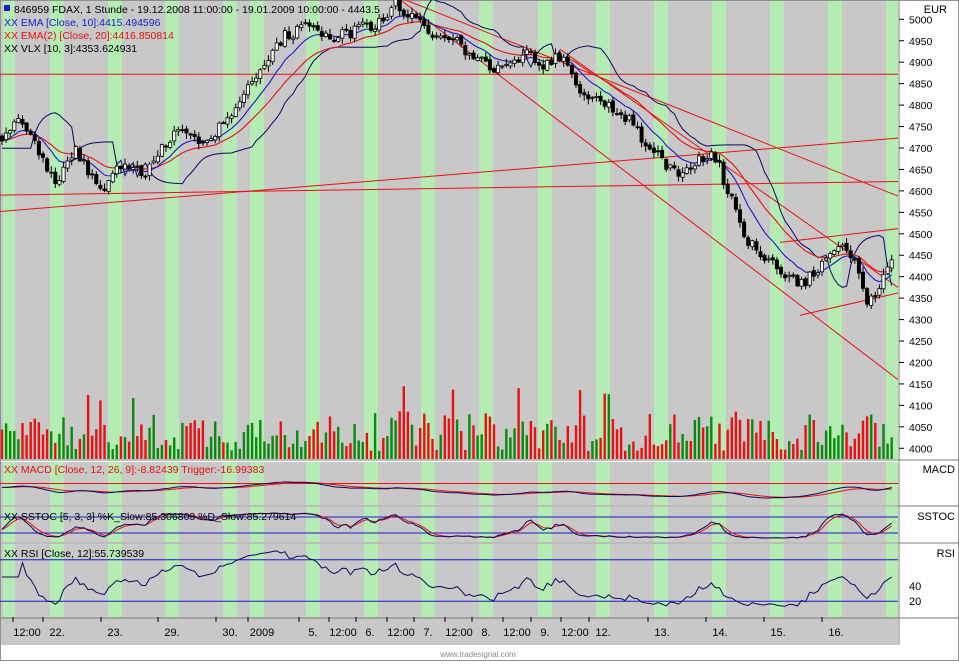  What do you see at coordinates (262, 633) in the screenshot?
I see `time-tick-label-5: 2009` at bounding box center [262, 633].